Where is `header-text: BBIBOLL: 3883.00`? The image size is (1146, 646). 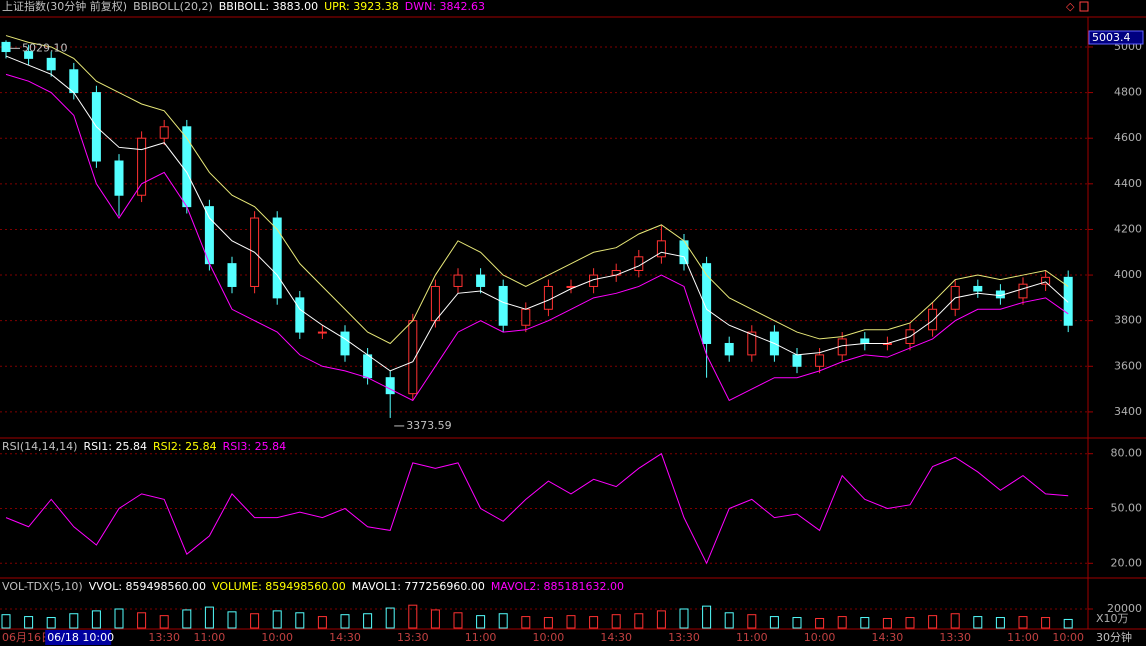
header-text: BBIBOLL: 3883.00 is located at coordinates (268, 6).